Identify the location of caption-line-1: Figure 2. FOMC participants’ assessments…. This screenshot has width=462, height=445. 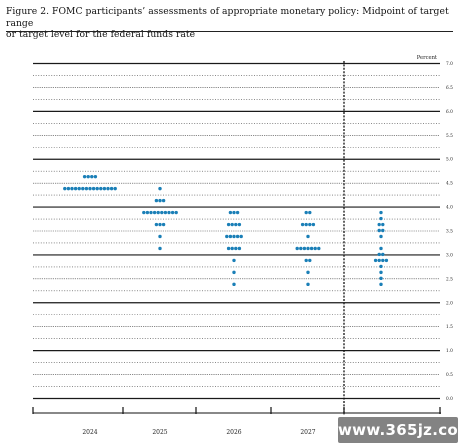
(227, 17).